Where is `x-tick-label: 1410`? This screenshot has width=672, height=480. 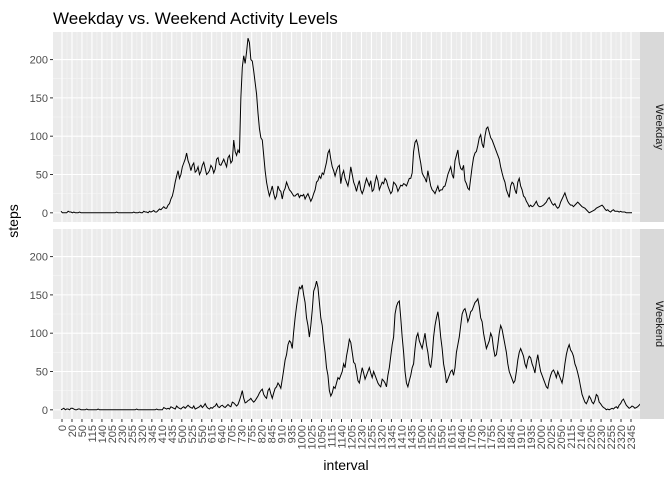
x-tick-label: 1410 is located at coordinates (402, 437).